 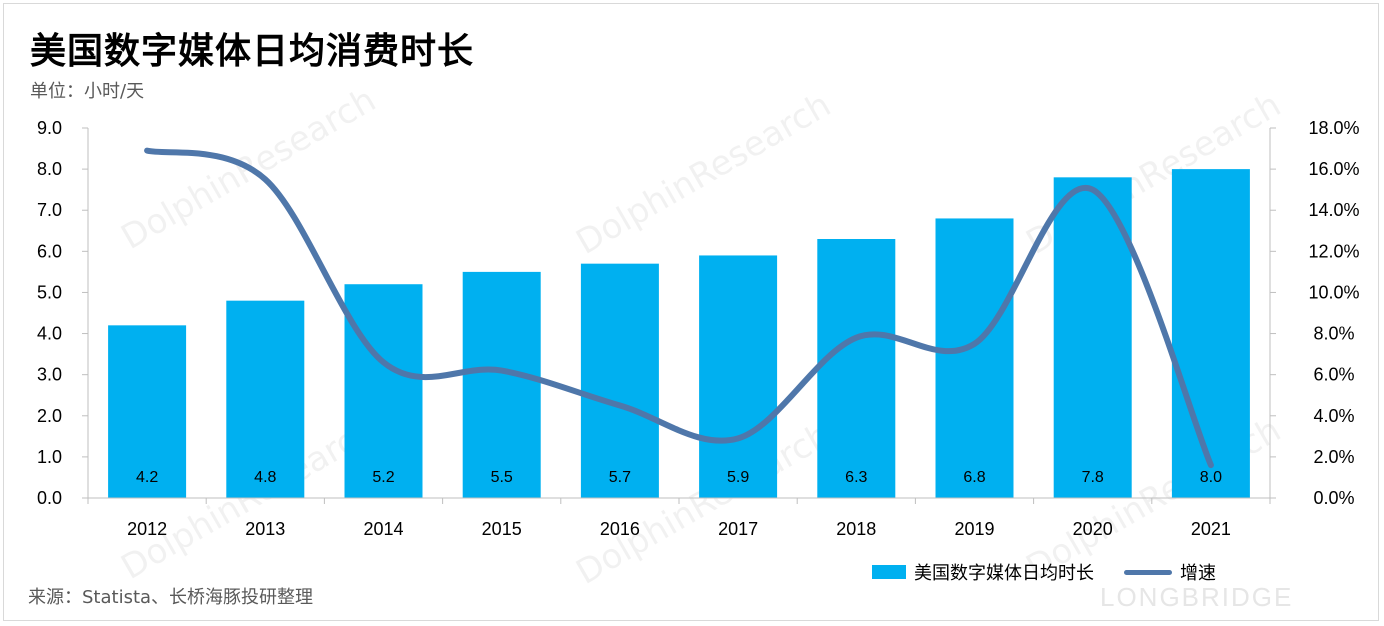 I want to click on y-left-tick-label: 9.0, so click(x=49, y=128).